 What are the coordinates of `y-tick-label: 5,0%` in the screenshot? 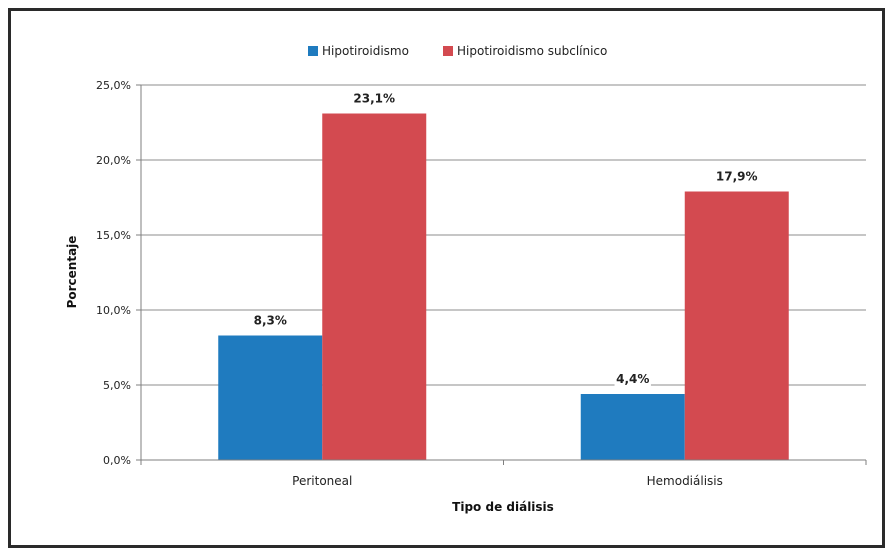 It's located at (117, 385).